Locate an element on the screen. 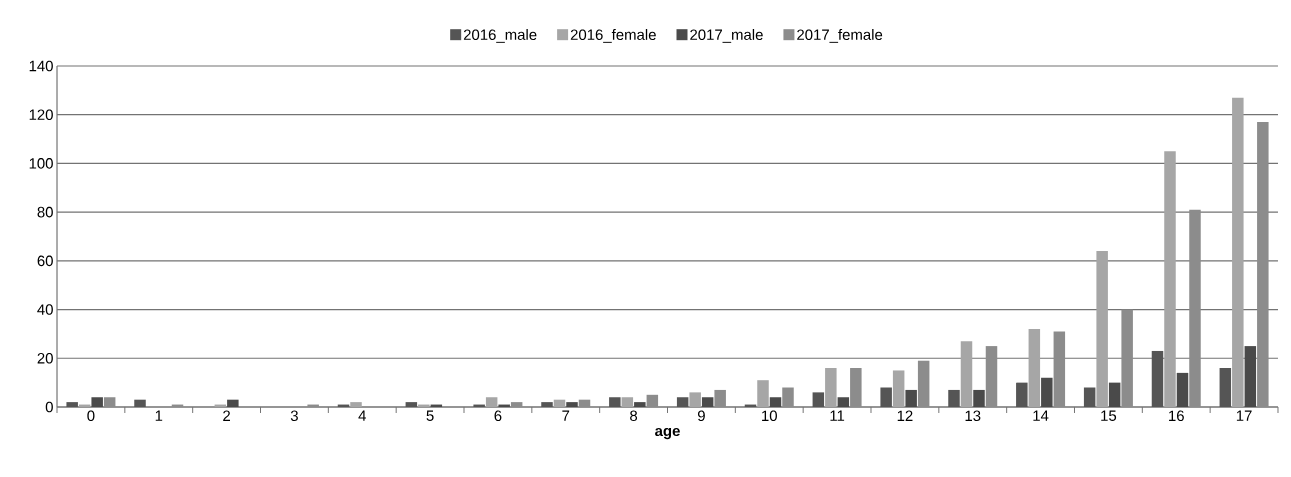 The image size is (1291, 477). legend-label: 2017_male is located at coordinates (726, 36).